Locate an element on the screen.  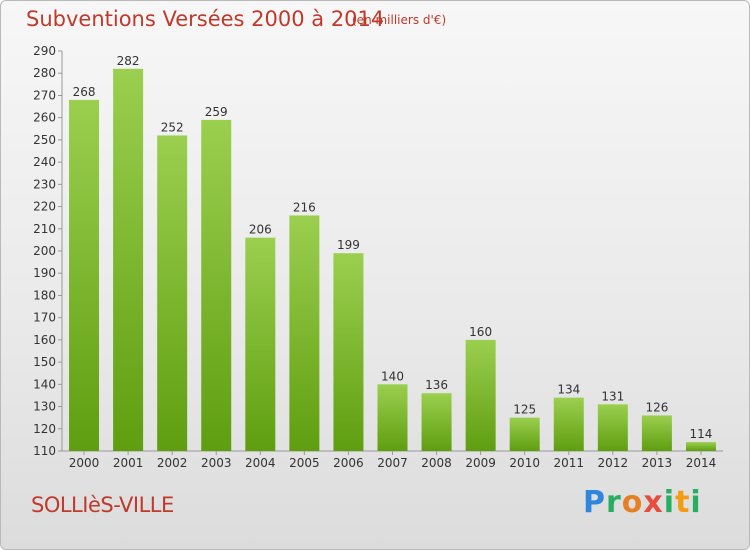
y-tick-label: 180 is located at coordinates (44, 295).